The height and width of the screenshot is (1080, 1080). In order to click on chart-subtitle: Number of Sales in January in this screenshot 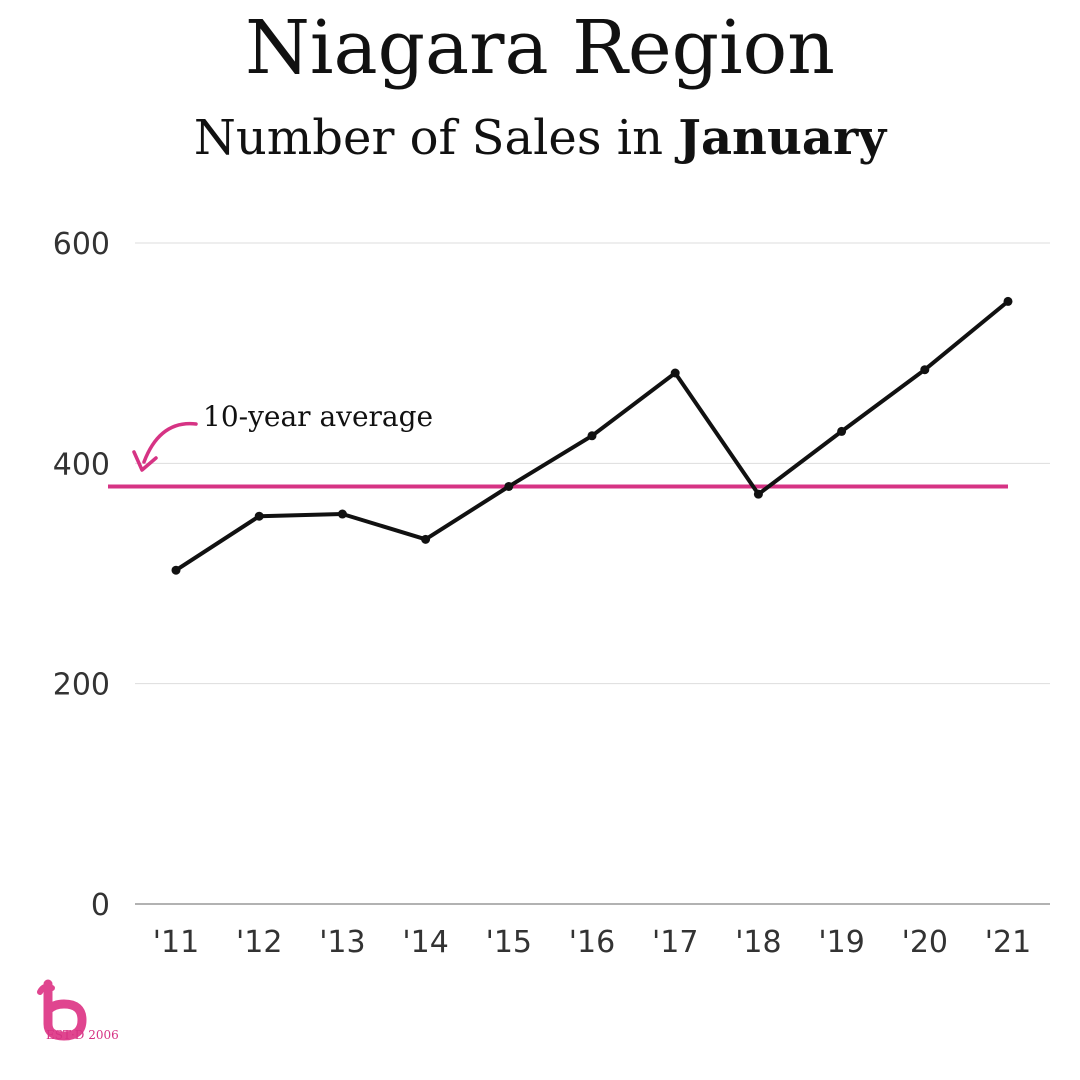, I will do `click(540, 138)`.